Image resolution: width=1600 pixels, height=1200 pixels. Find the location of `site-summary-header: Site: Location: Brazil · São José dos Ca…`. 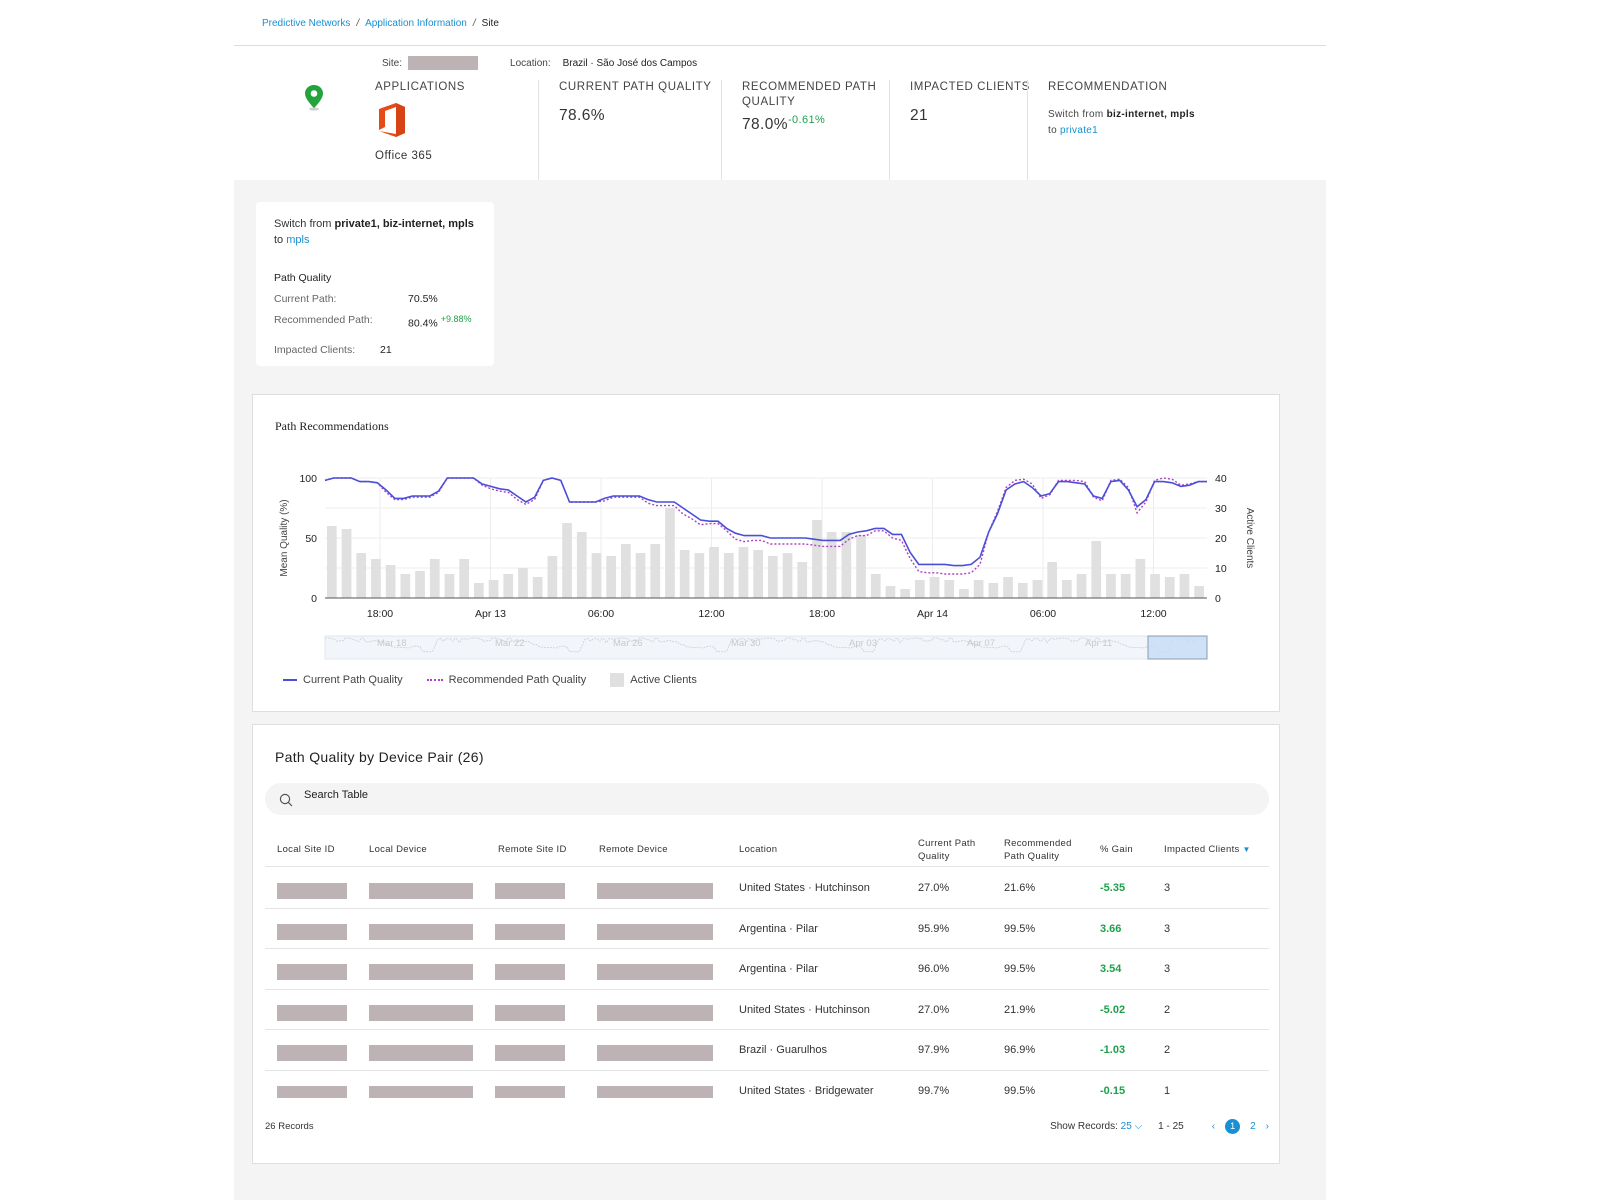

site-summary-header: Site: Location: Brazil · São José dos Ca… is located at coordinates (780, 113).